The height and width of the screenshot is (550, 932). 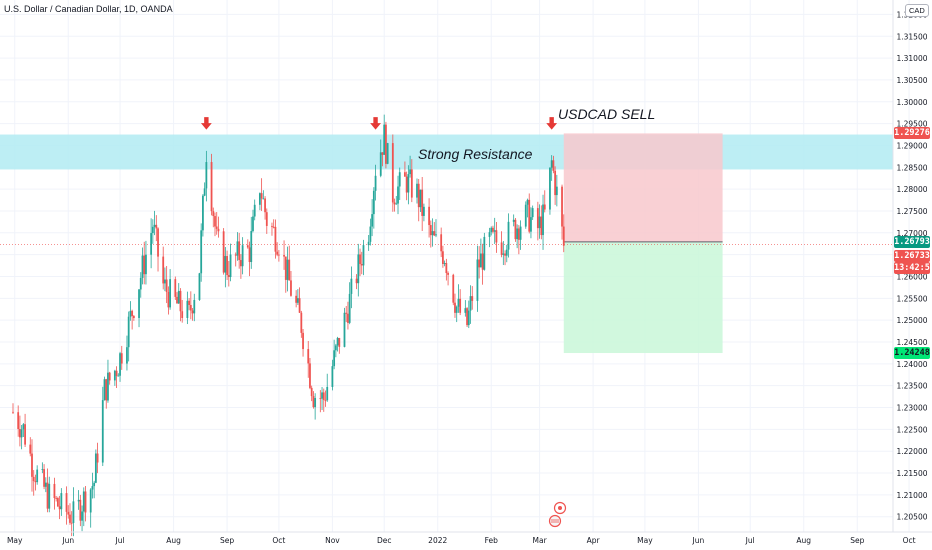 What do you see at coordinates (475, 154) in the screenshot?
I see `resistance-zone-label: Strong Resistance` at bounding box center [475, 154].